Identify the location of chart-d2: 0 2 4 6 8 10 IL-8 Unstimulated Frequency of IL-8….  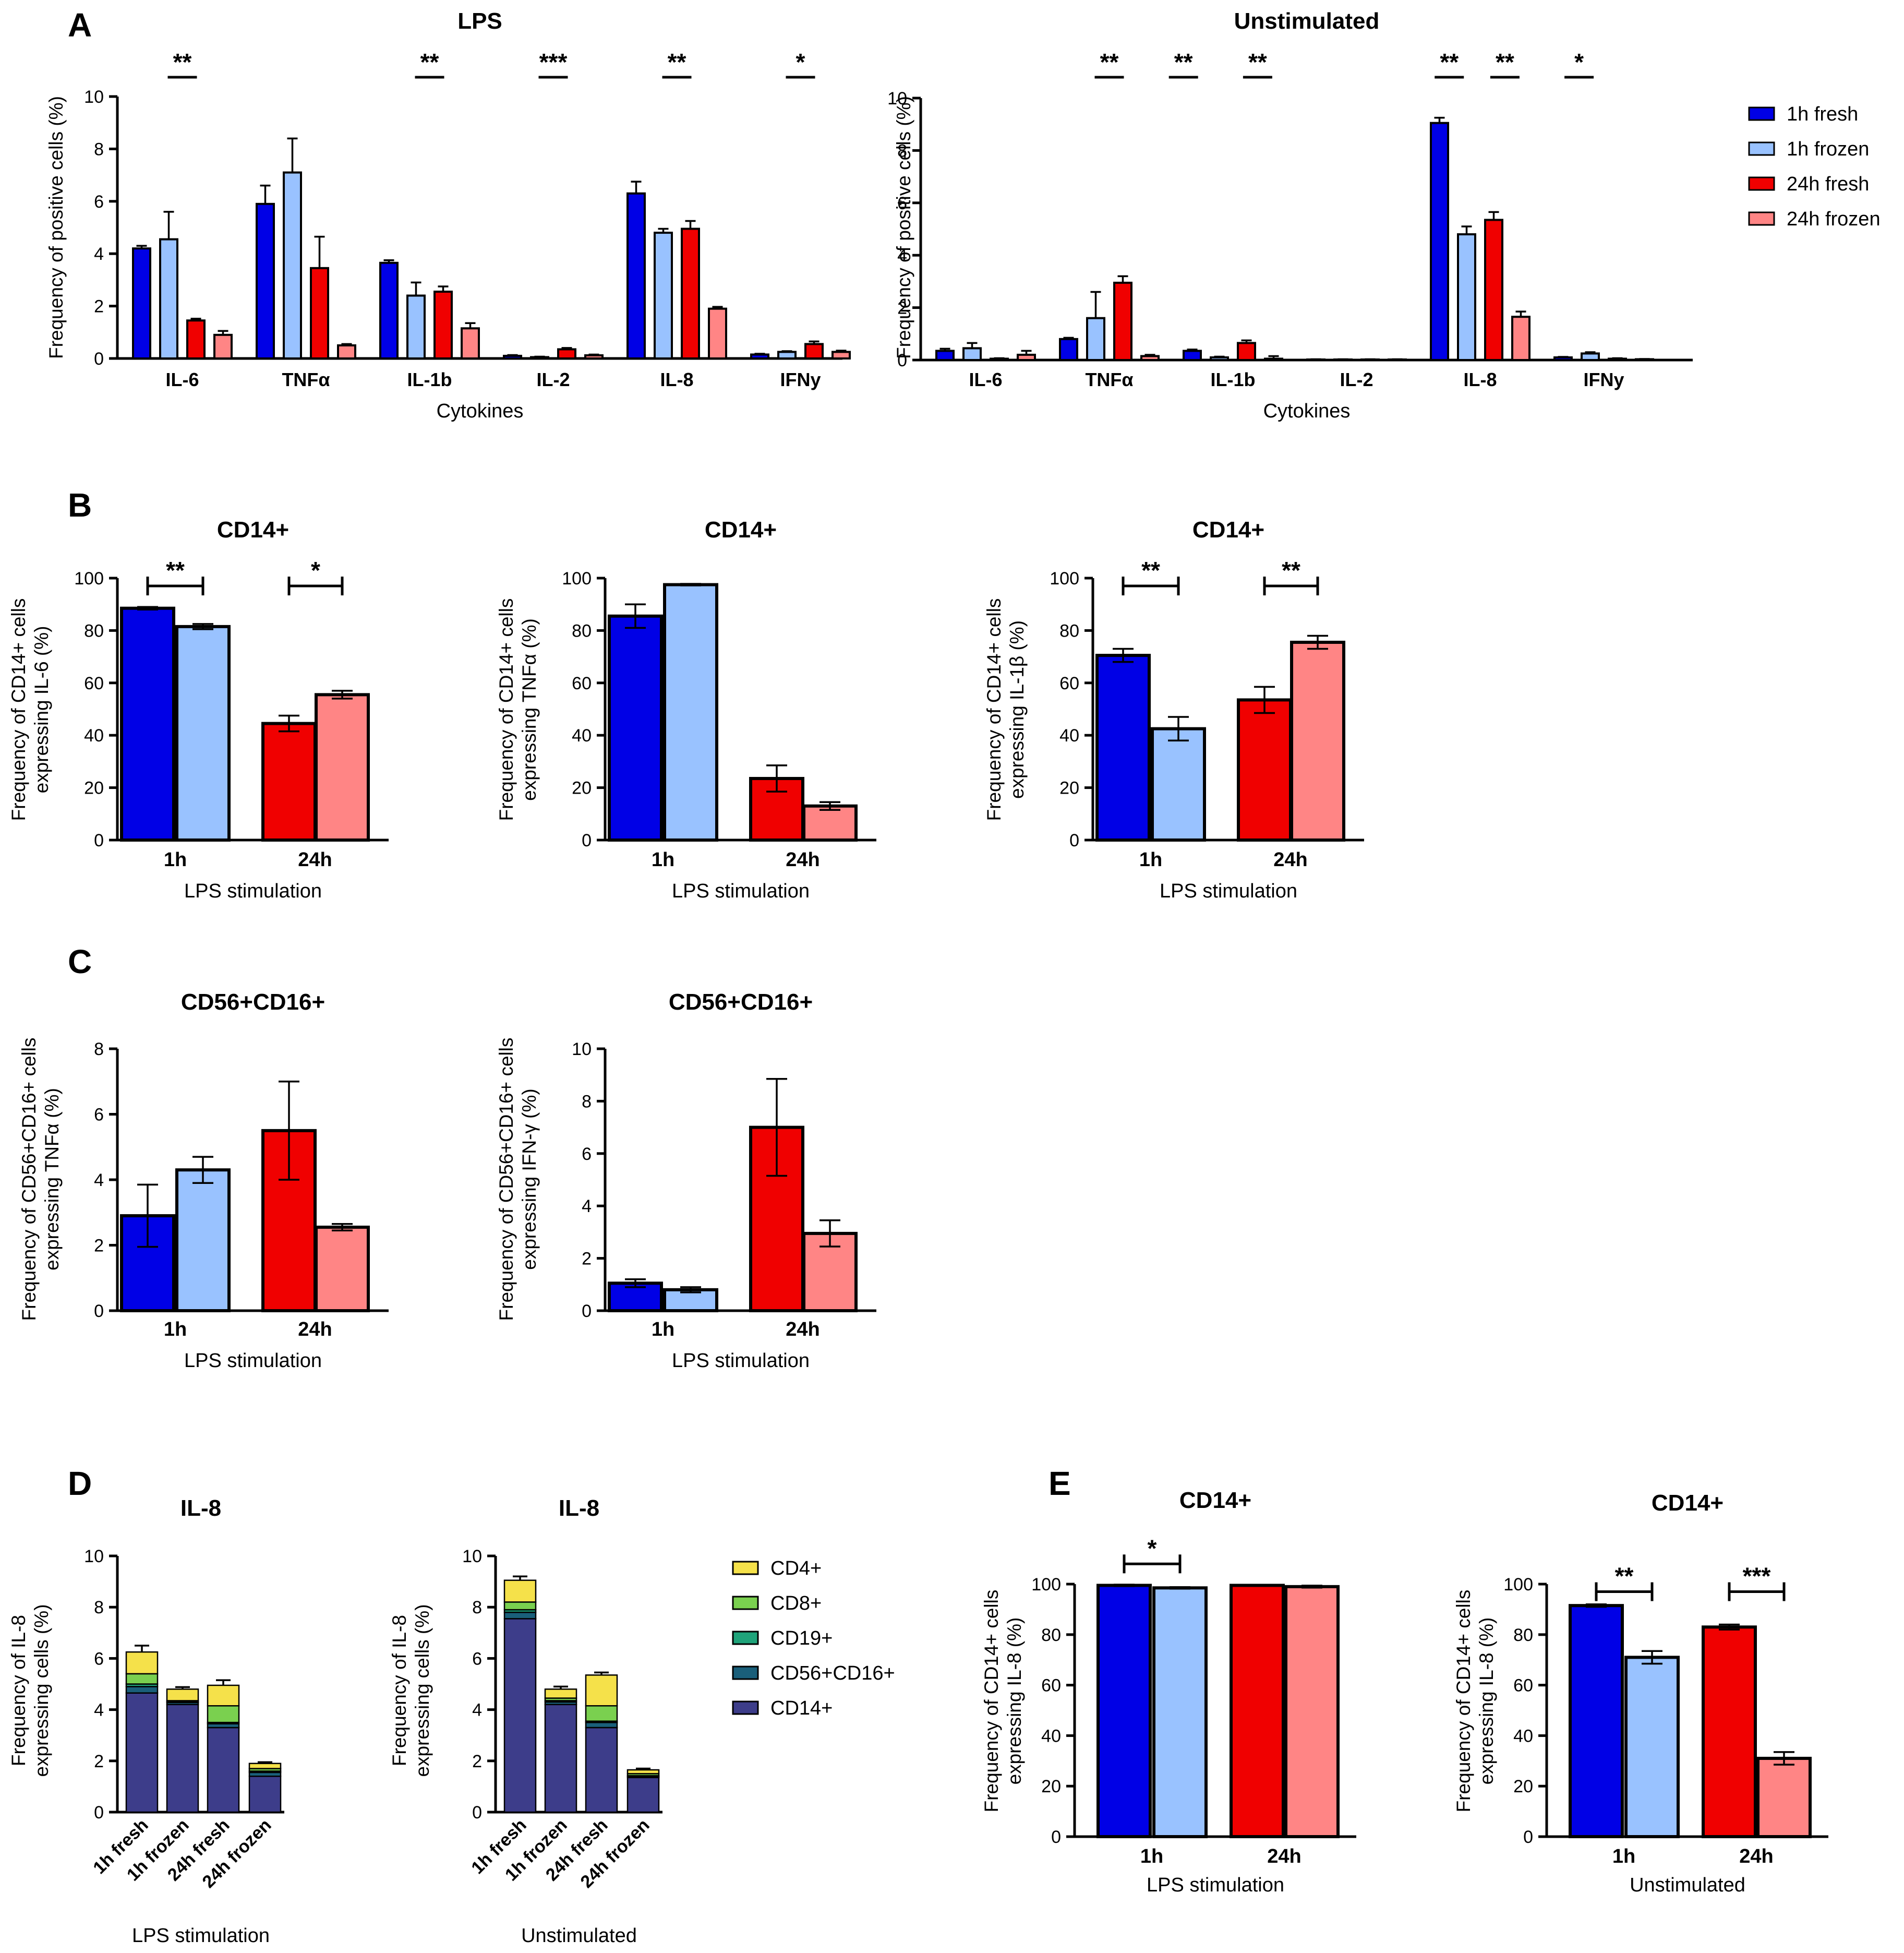
(525, 1721).